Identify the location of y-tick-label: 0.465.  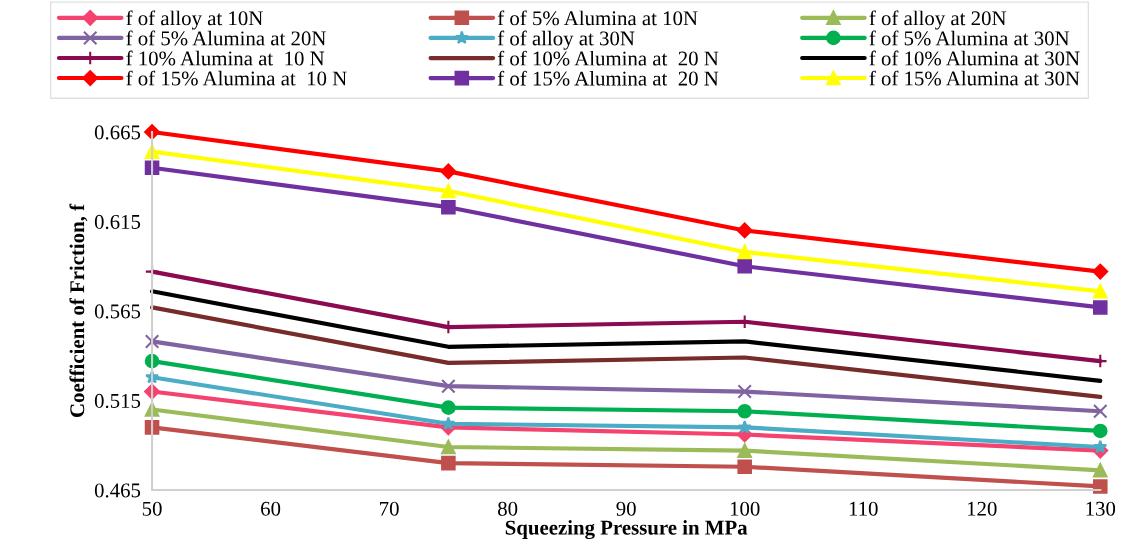
(117, 490).